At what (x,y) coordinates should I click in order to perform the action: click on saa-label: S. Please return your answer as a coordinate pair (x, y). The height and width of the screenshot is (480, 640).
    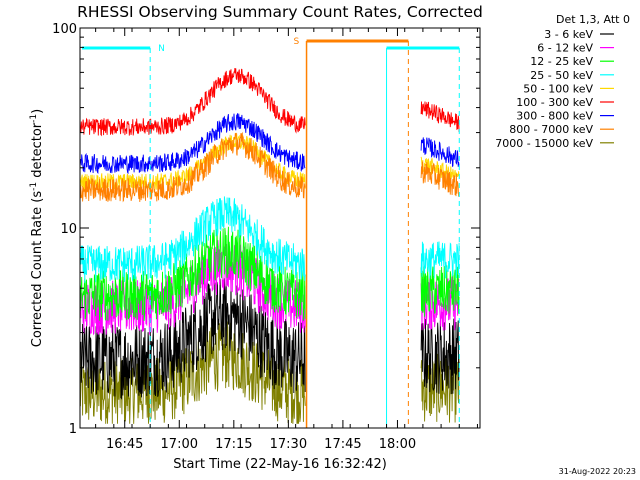
    Looking at the image, I should click on (297, 42).